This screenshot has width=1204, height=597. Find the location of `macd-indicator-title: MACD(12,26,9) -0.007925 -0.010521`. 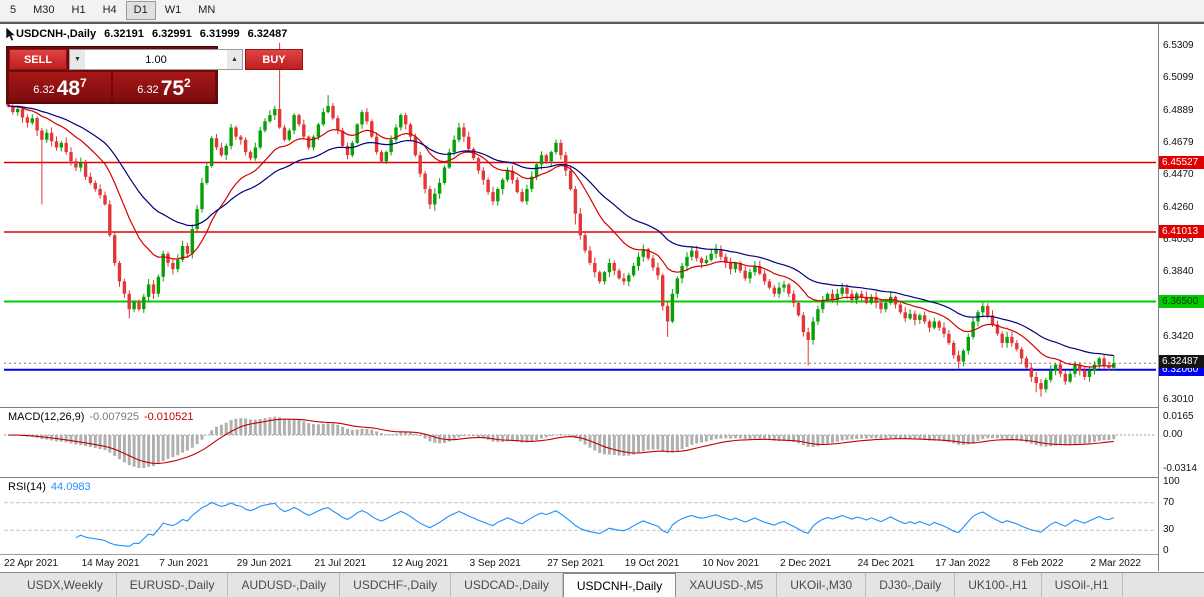

macd-indicator-title: MACD(12,26,9) -0.007925 -0.010521 is located at coordinates (101, 417).